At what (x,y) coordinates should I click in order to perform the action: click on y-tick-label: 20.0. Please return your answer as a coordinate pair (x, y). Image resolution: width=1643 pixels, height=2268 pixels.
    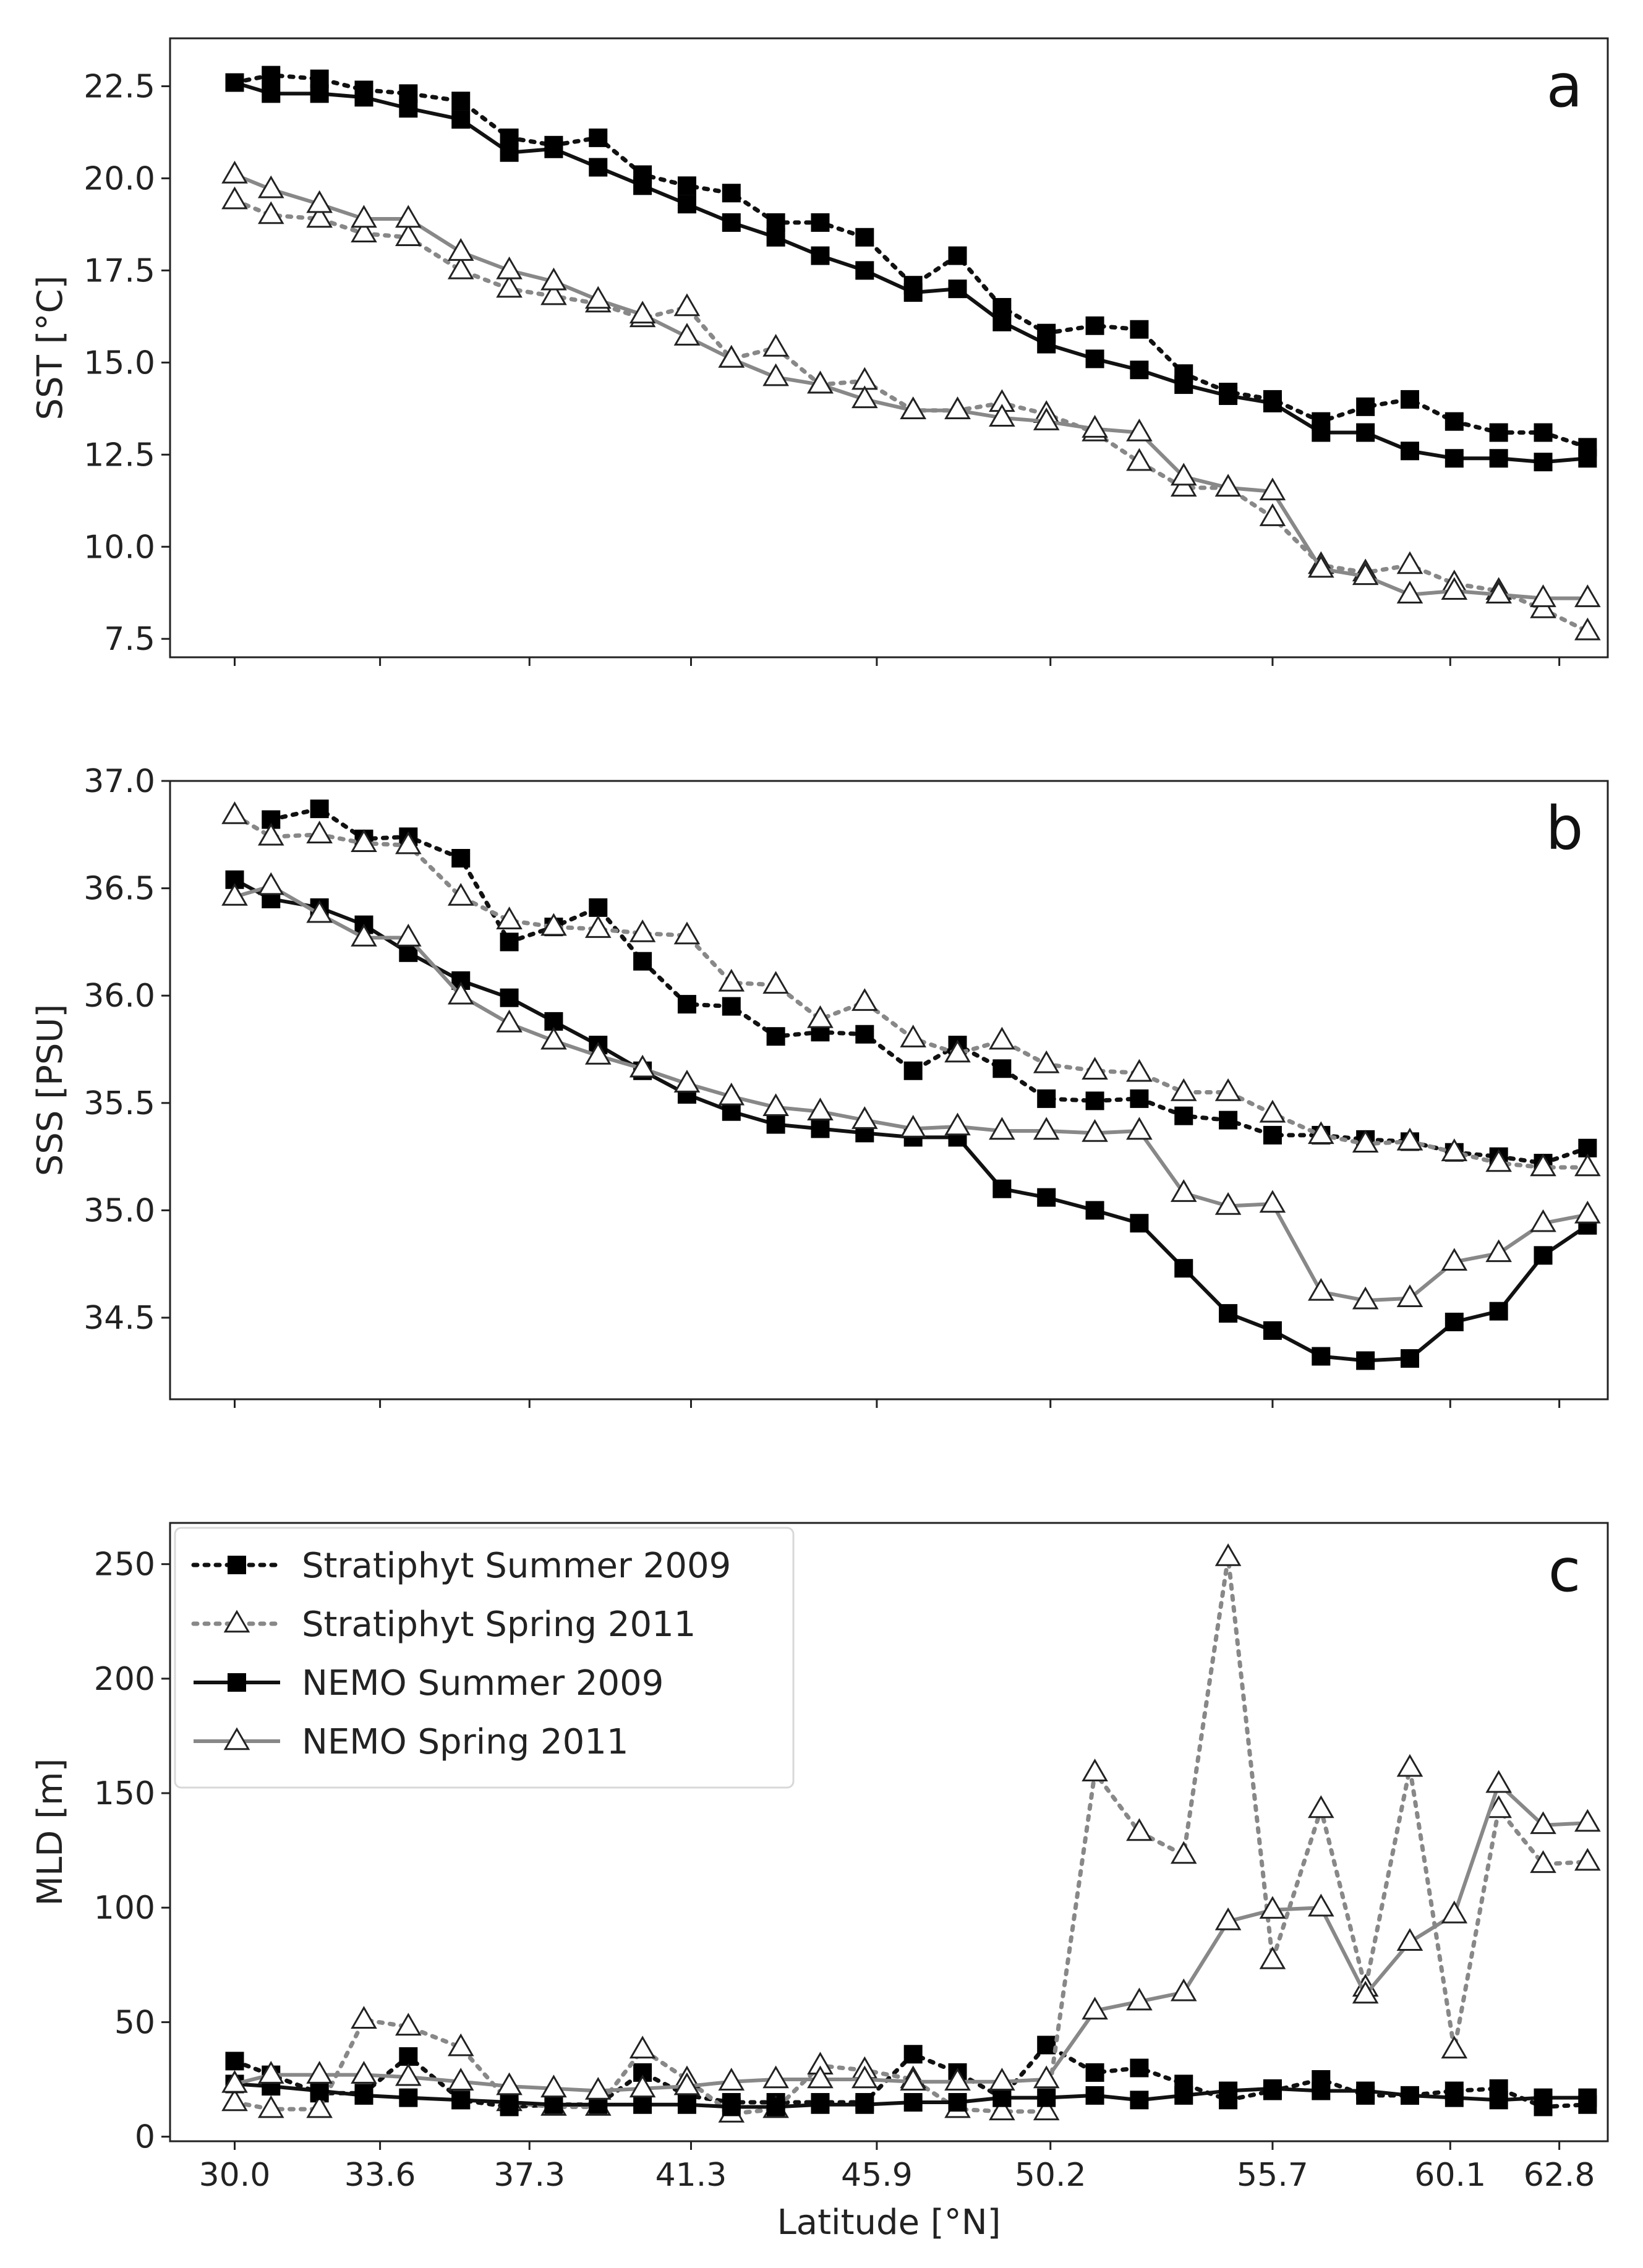
    Looking at the image, I should click on (119, 179).